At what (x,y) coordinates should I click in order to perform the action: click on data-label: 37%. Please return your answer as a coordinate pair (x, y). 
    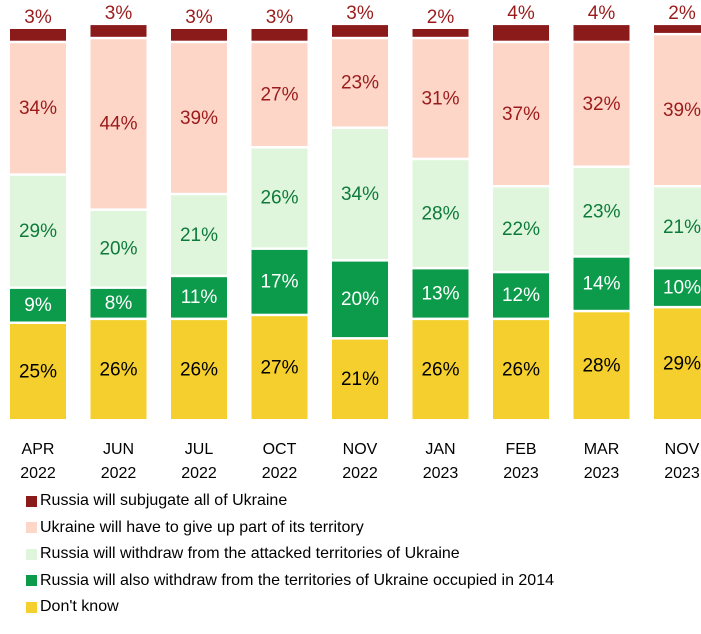
    Looking at the image, I should click on (521, 114).